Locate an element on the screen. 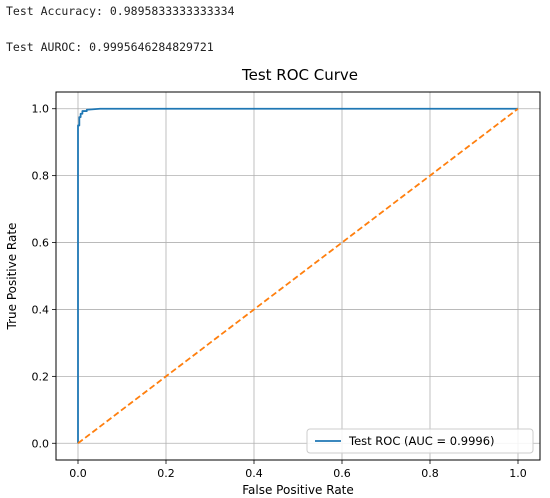  x-tick-label: 1.0 is located at coordinates (518, 473).